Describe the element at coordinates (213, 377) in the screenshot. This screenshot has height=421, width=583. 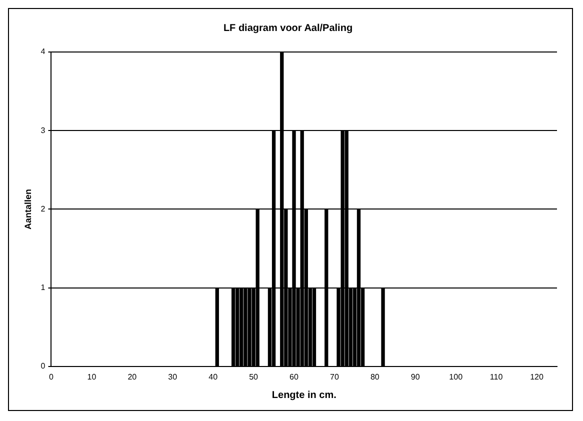
I see `x-tick-label: 40` at that location.